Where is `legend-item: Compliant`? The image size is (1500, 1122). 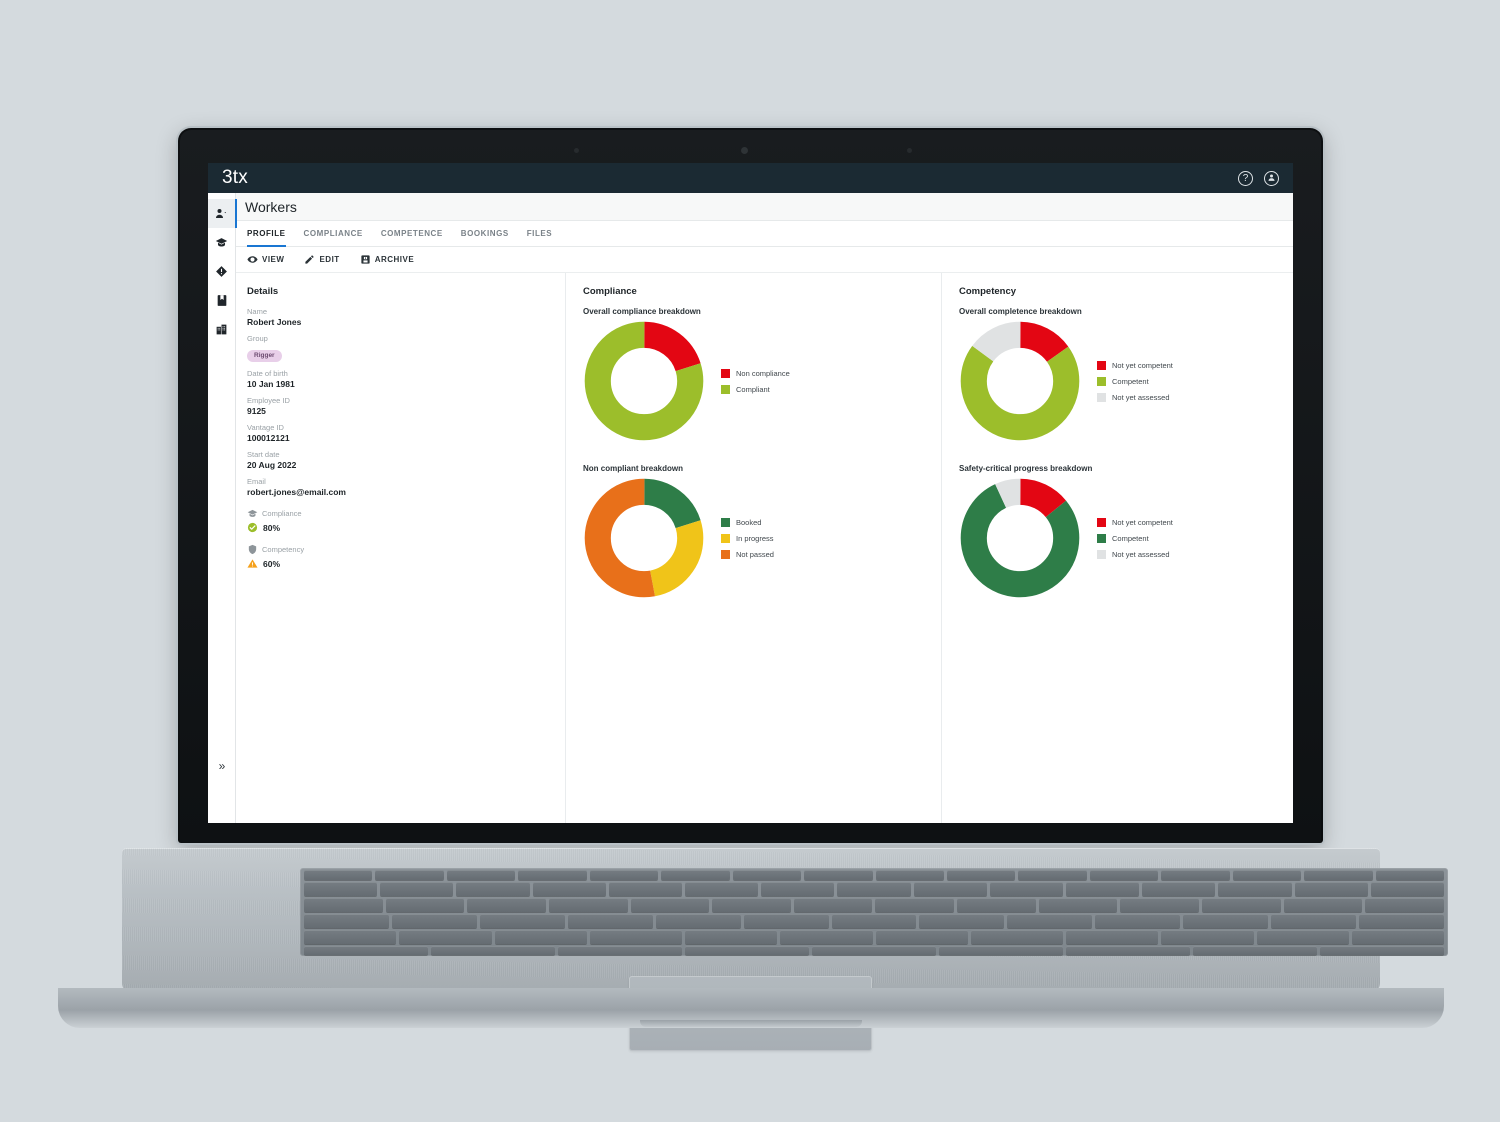 legend-item: Compliant is located at coordinates (755, 389).